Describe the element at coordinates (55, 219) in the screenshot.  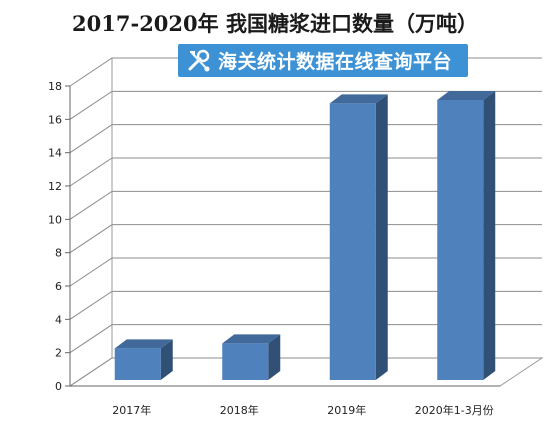
I see `y-tick-label: 10` at that location.